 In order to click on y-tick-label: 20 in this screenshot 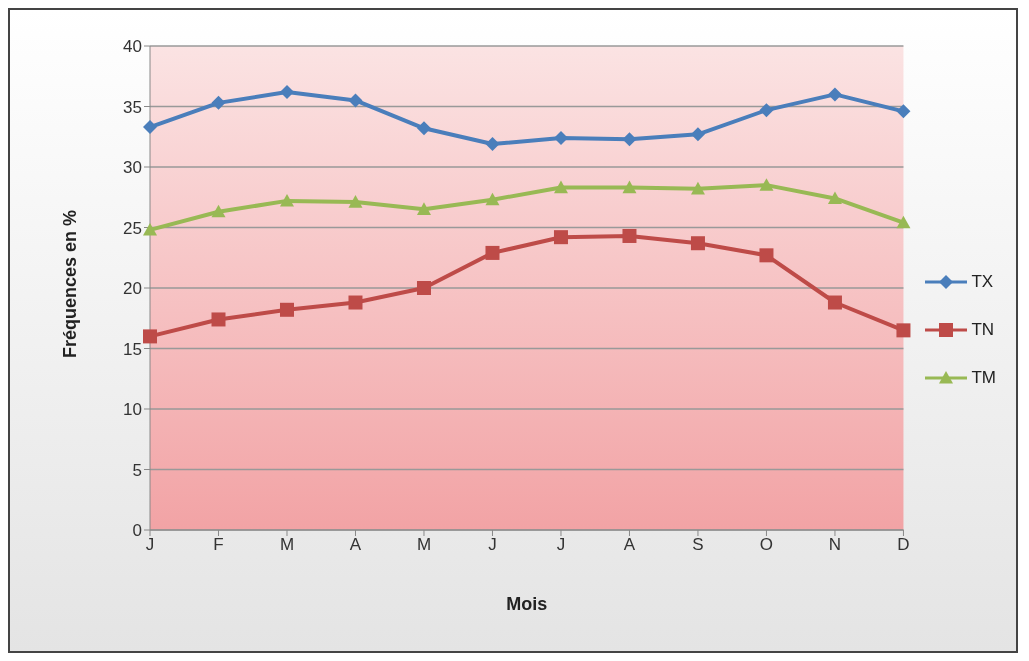, I will do `click(132, 289)`.